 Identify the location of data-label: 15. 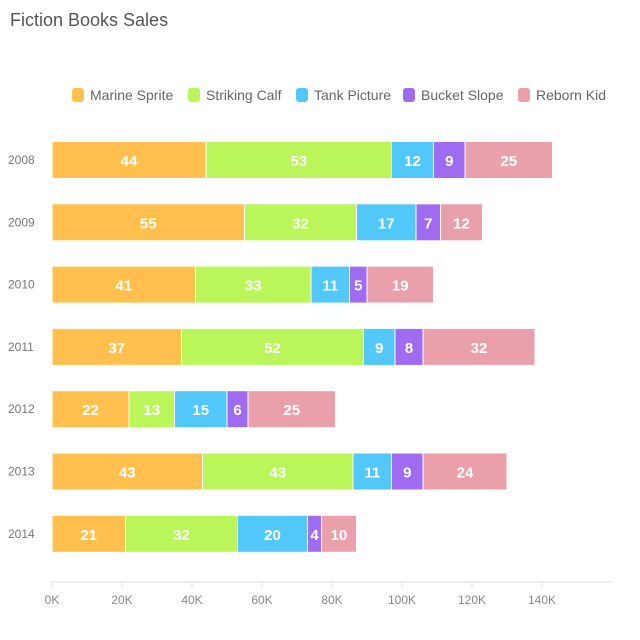
(200, 410).